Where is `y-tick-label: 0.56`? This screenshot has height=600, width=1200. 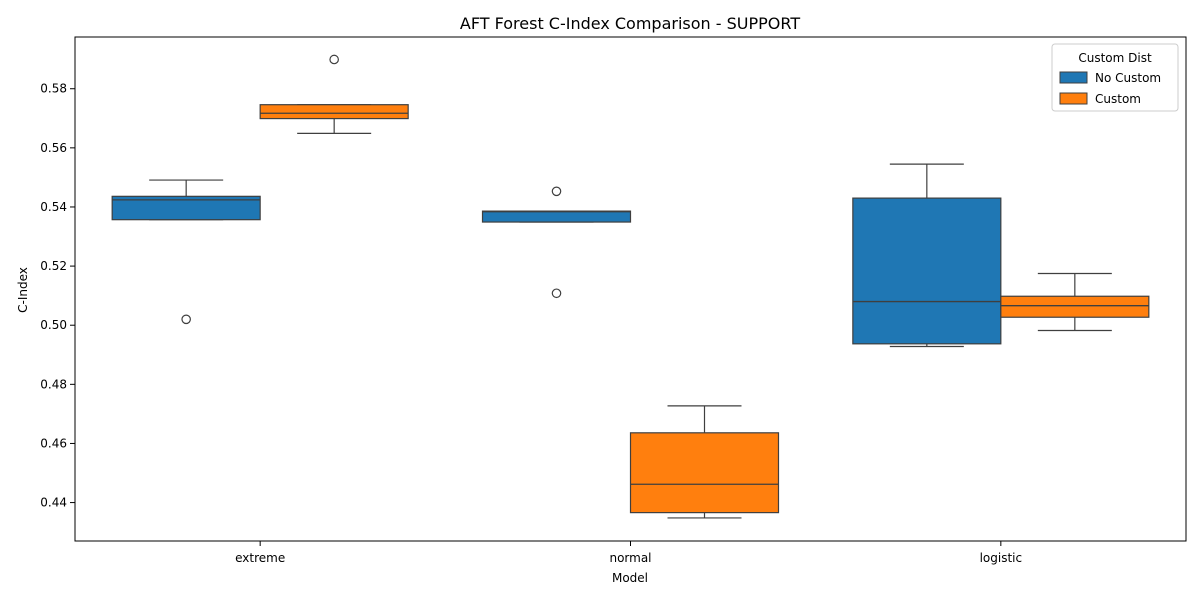 y-tick-label: 0.56 is located at coordinates (53, 148).